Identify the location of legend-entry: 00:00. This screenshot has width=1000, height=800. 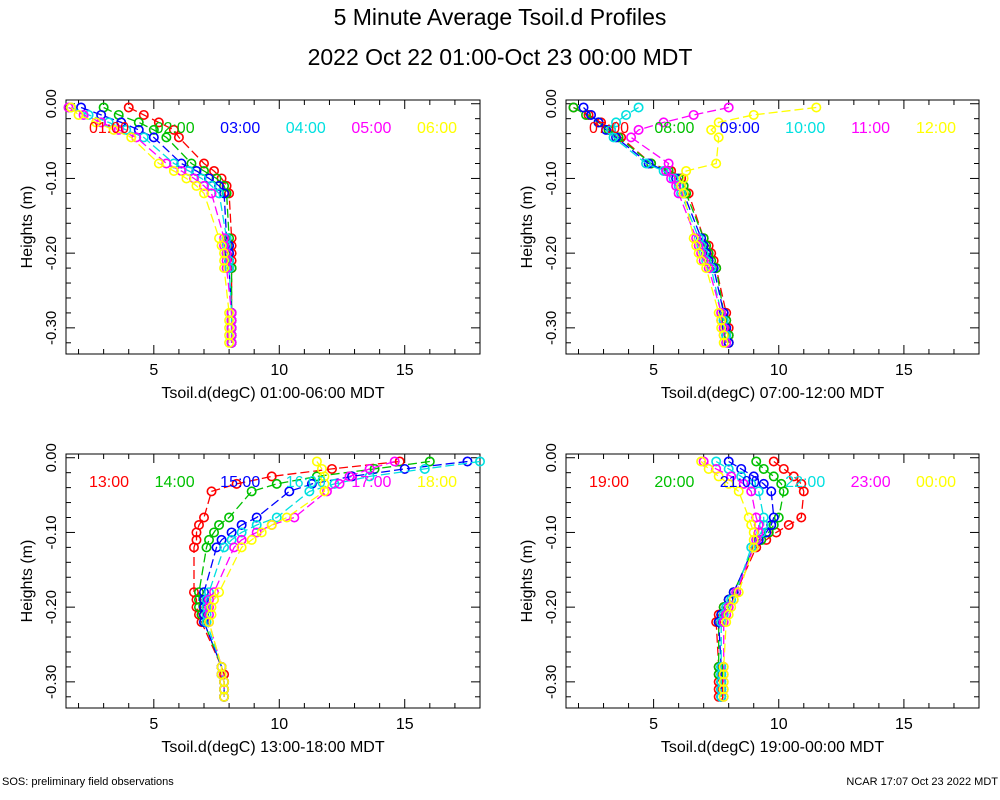
(936, 482).